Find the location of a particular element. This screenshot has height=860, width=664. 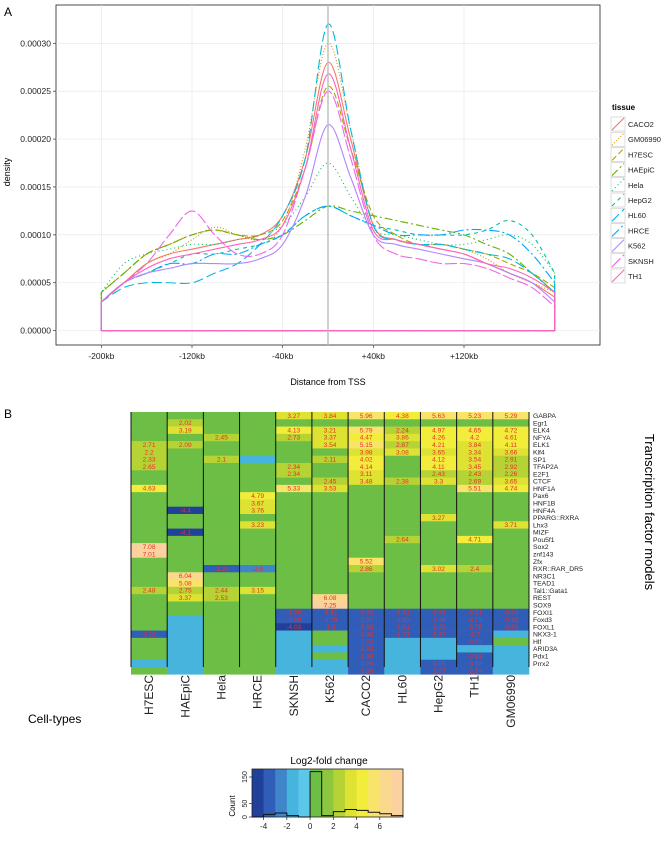

heatmap-cell-value: -3.62 is located at coordinates (474, 642).